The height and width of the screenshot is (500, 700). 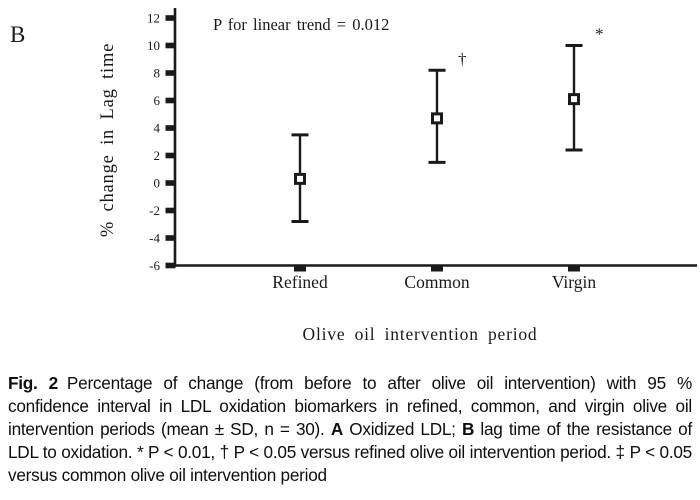 I want to click on x-tick-label: Common, so click(x=436, y=282).